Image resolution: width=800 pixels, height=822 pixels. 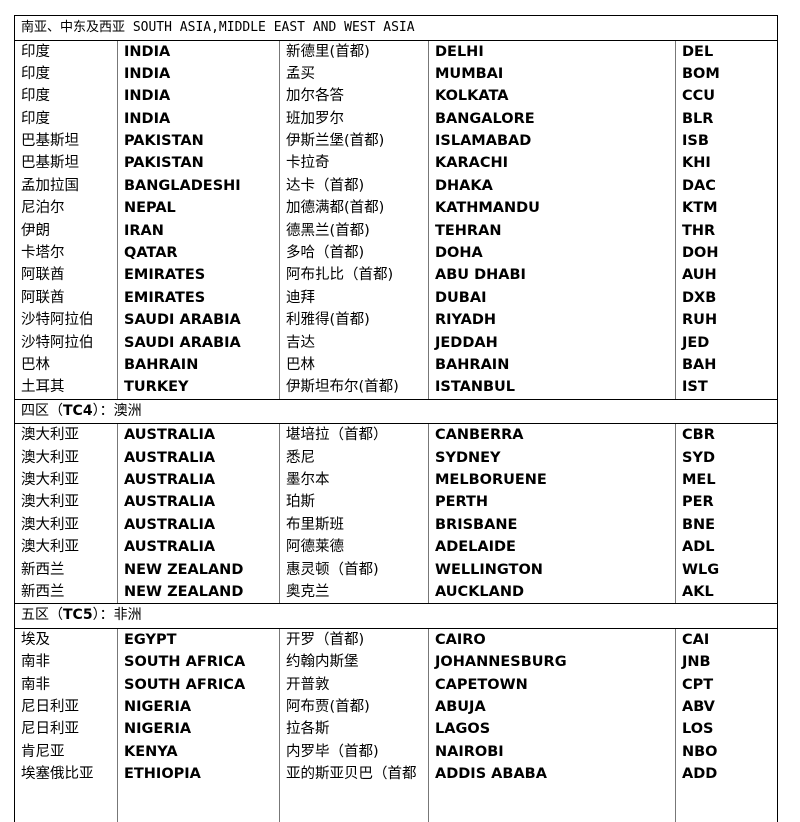 I want to click on table-row: 新西兰 NEW ZEALAND 奥克兰 AUCKLAND AKL, so click(x=396, y=592).